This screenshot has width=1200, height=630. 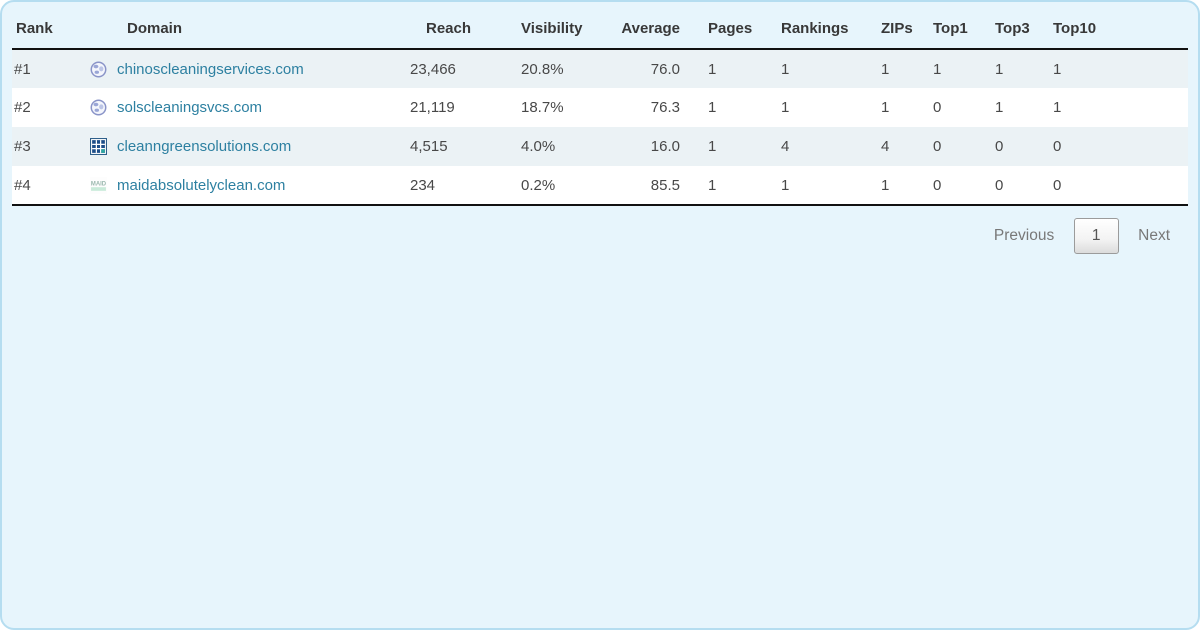 I want to click on table-row: #4 MAID maidabsolutelyclean.com, so click(x=600, y=186).